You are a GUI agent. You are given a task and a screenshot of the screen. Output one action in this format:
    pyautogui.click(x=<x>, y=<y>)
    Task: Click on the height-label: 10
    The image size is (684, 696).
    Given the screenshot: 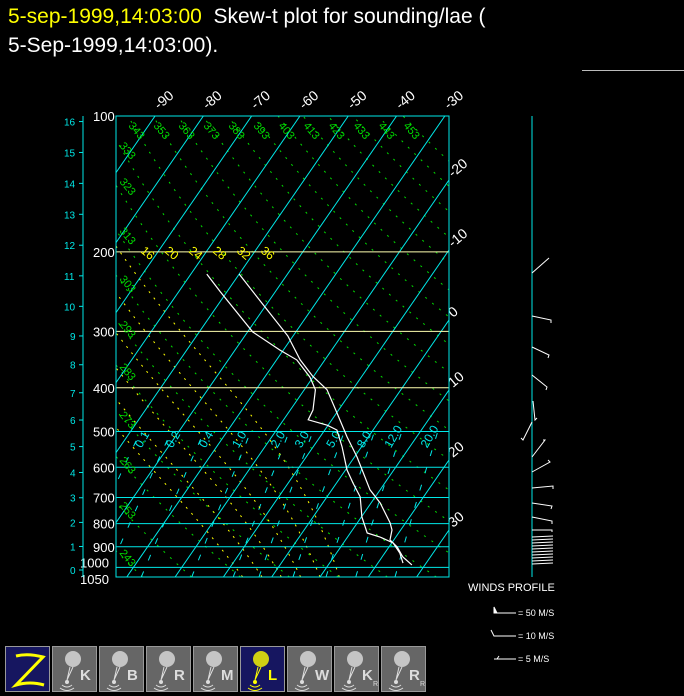 What is the action you would take?
    pyautogui.click(x=70, y=307)
    